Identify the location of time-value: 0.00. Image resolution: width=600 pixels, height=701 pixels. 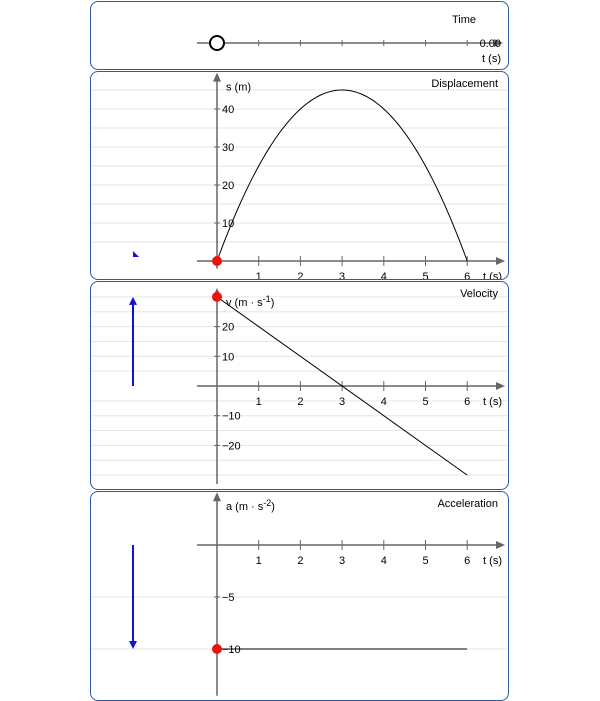
(490, 44).